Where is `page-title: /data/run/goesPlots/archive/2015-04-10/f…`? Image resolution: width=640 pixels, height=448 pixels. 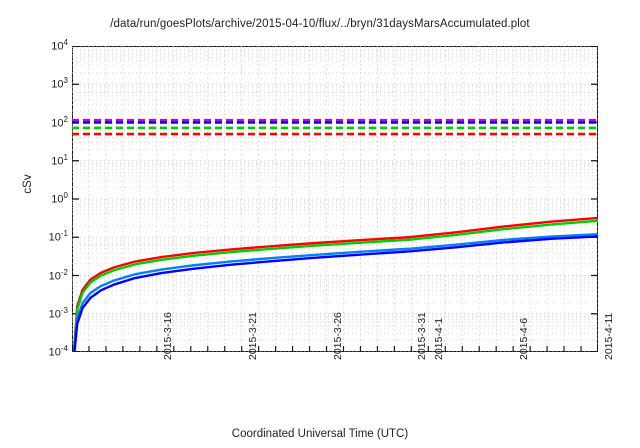 page-title: /data/run/goesPlots/archive/2015-04-10/f… is located at coordinates (320, 24).